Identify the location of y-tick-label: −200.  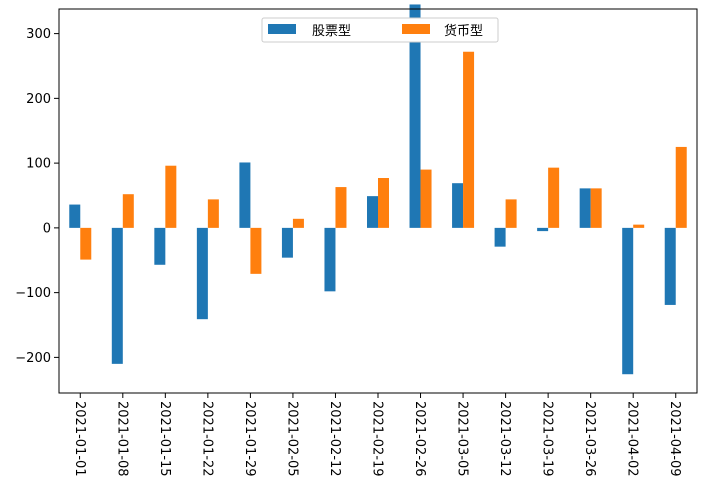
(33, 358).